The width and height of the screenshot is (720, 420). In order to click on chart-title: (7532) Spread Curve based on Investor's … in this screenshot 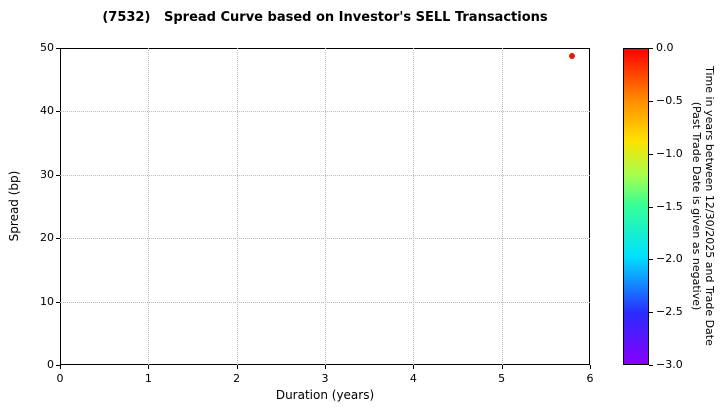, I will do `click(325, 17)`.